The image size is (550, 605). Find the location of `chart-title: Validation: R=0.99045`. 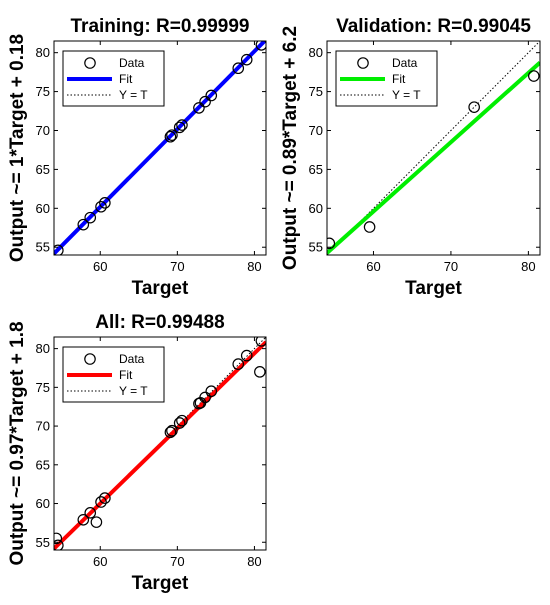

chart-title: Validation: R=0.99045 is located at coordinates (433, 26).